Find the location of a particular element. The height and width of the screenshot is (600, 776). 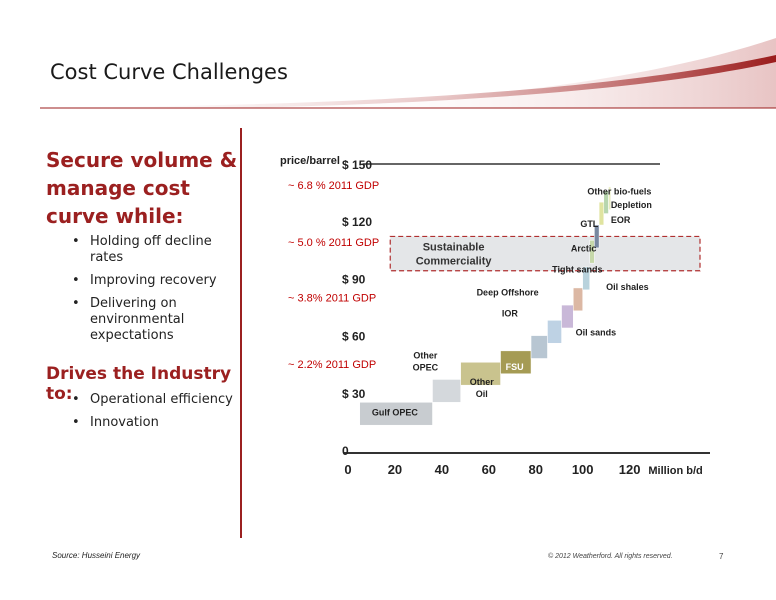

segment-label: Deep Offshore is located at coordinates (508, 293).